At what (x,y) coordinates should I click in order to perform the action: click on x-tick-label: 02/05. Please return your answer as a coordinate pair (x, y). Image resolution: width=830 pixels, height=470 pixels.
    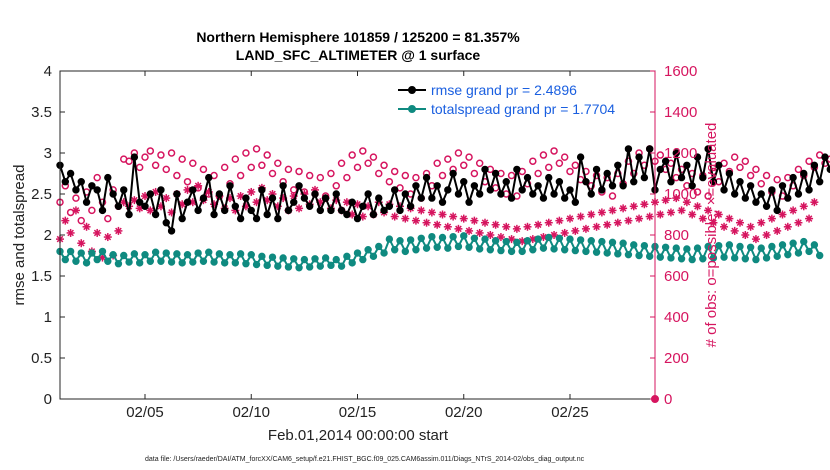
    Looking at the image, I should click on (145, 412).